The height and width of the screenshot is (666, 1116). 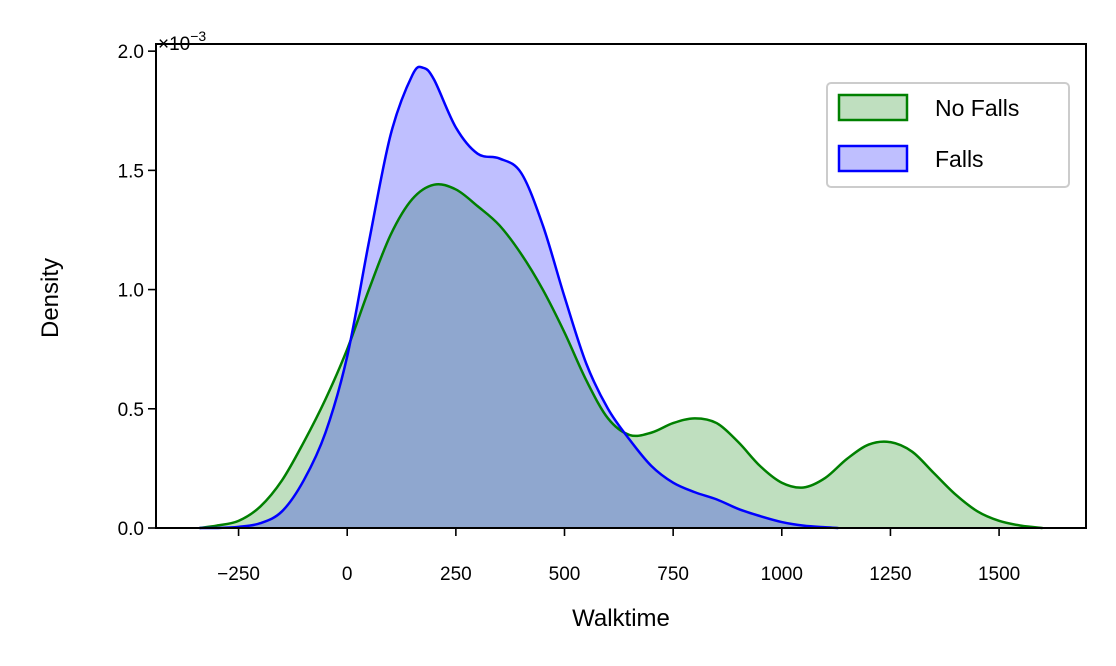 I want to click on x-tick-label: 1500, so click(x=999, y=574).